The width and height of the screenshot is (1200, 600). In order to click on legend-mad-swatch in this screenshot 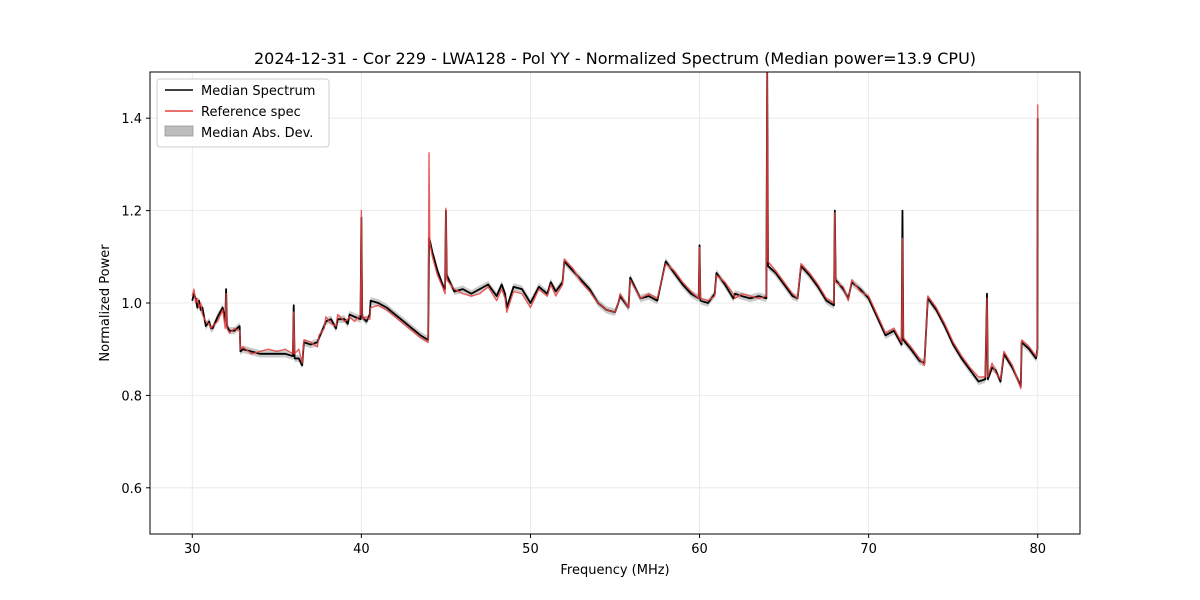, I will do `click(179, 131)`.